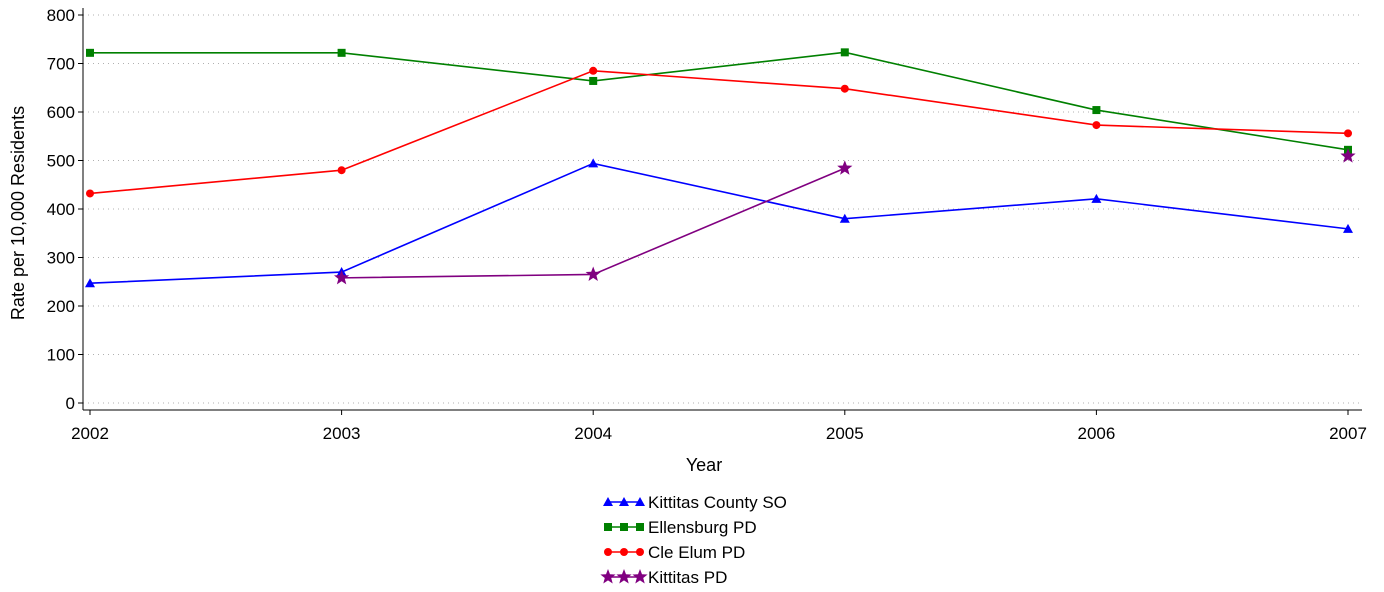 The image size is (1384, 592). Describe the element at coordinates (61, 15) in the screenshot. I see `y-tick-label-800: 800` at that location.